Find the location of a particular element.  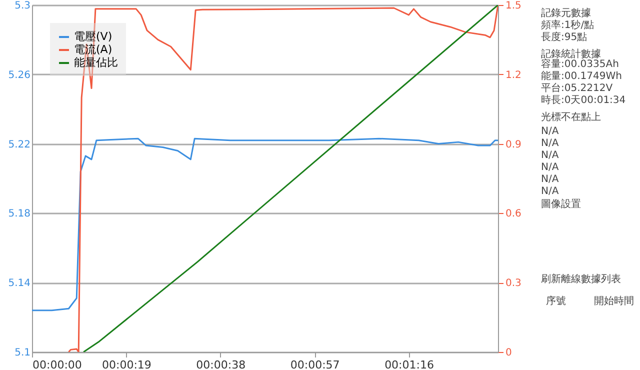

y-tick-label: 5.3 is located at coordinates (22, 6).